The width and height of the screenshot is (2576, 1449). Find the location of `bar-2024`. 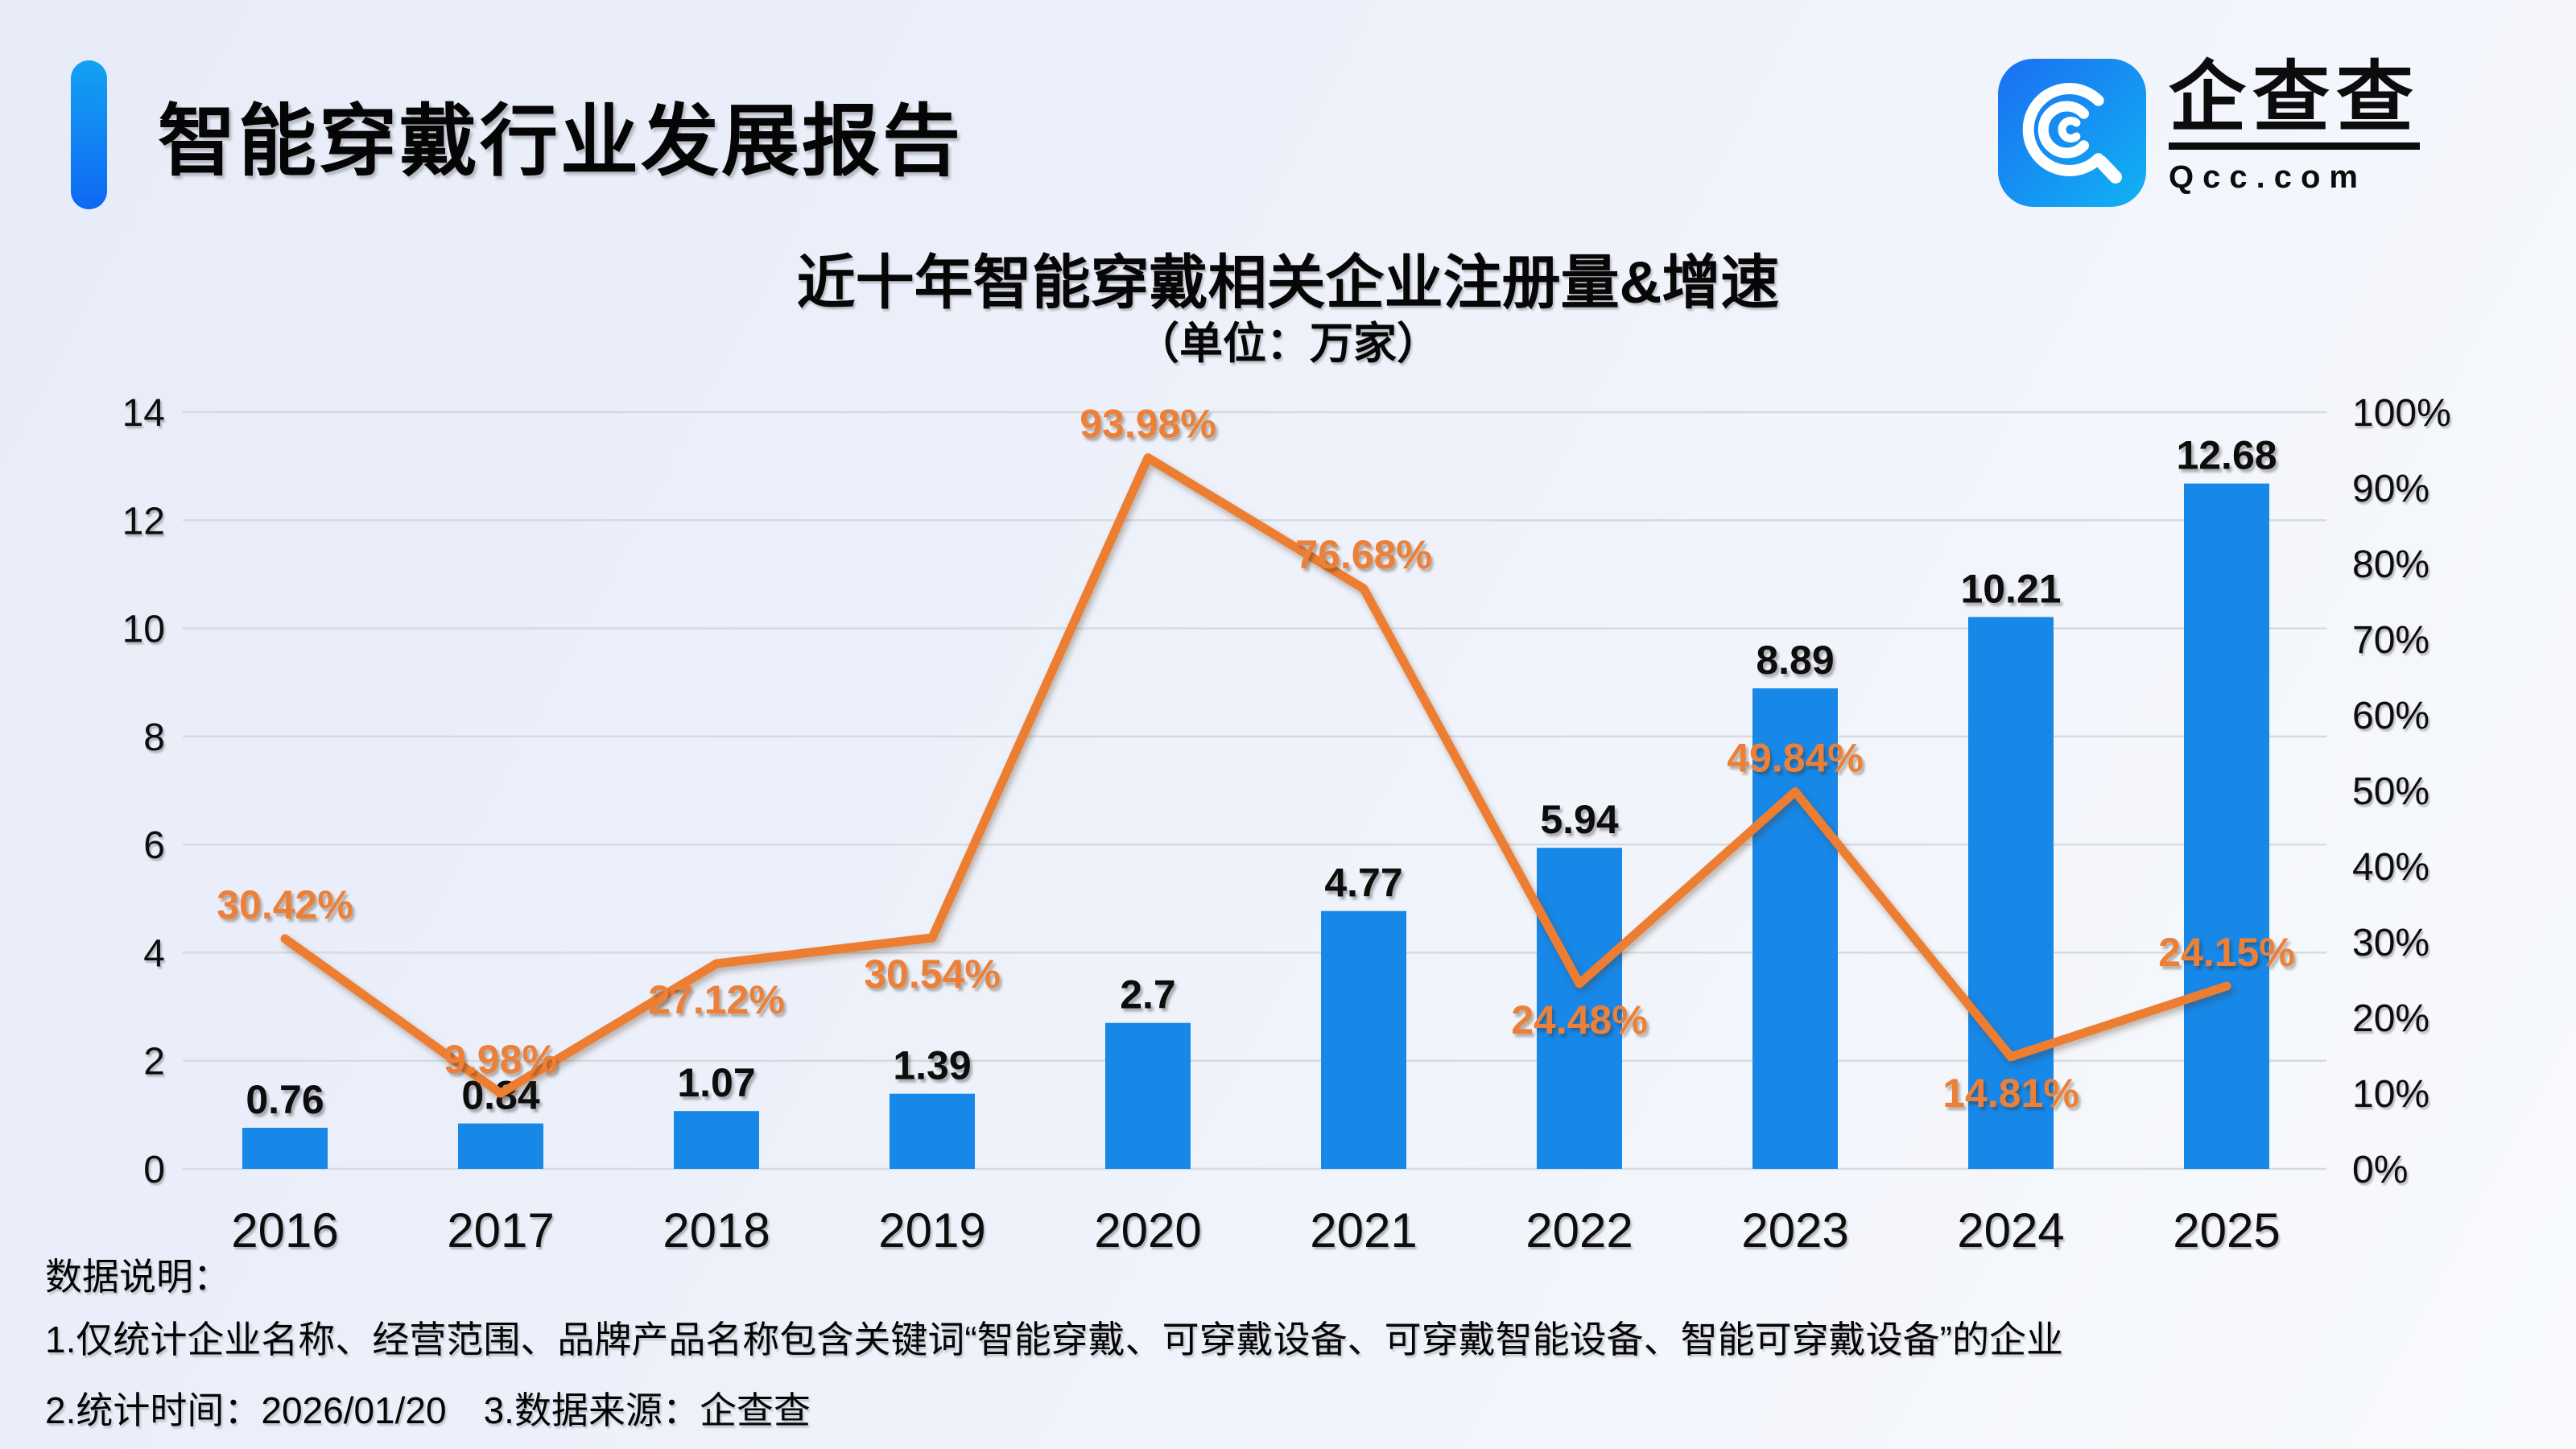

bar-2024 is located at coordinates (2011, 893).